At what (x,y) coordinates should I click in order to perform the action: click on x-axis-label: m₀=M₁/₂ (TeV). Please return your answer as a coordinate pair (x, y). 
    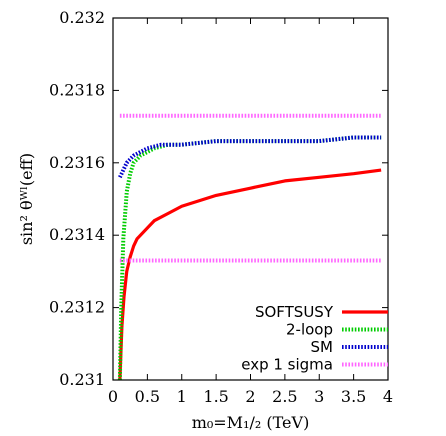
    Looking at the image, I should click on (251, 422).